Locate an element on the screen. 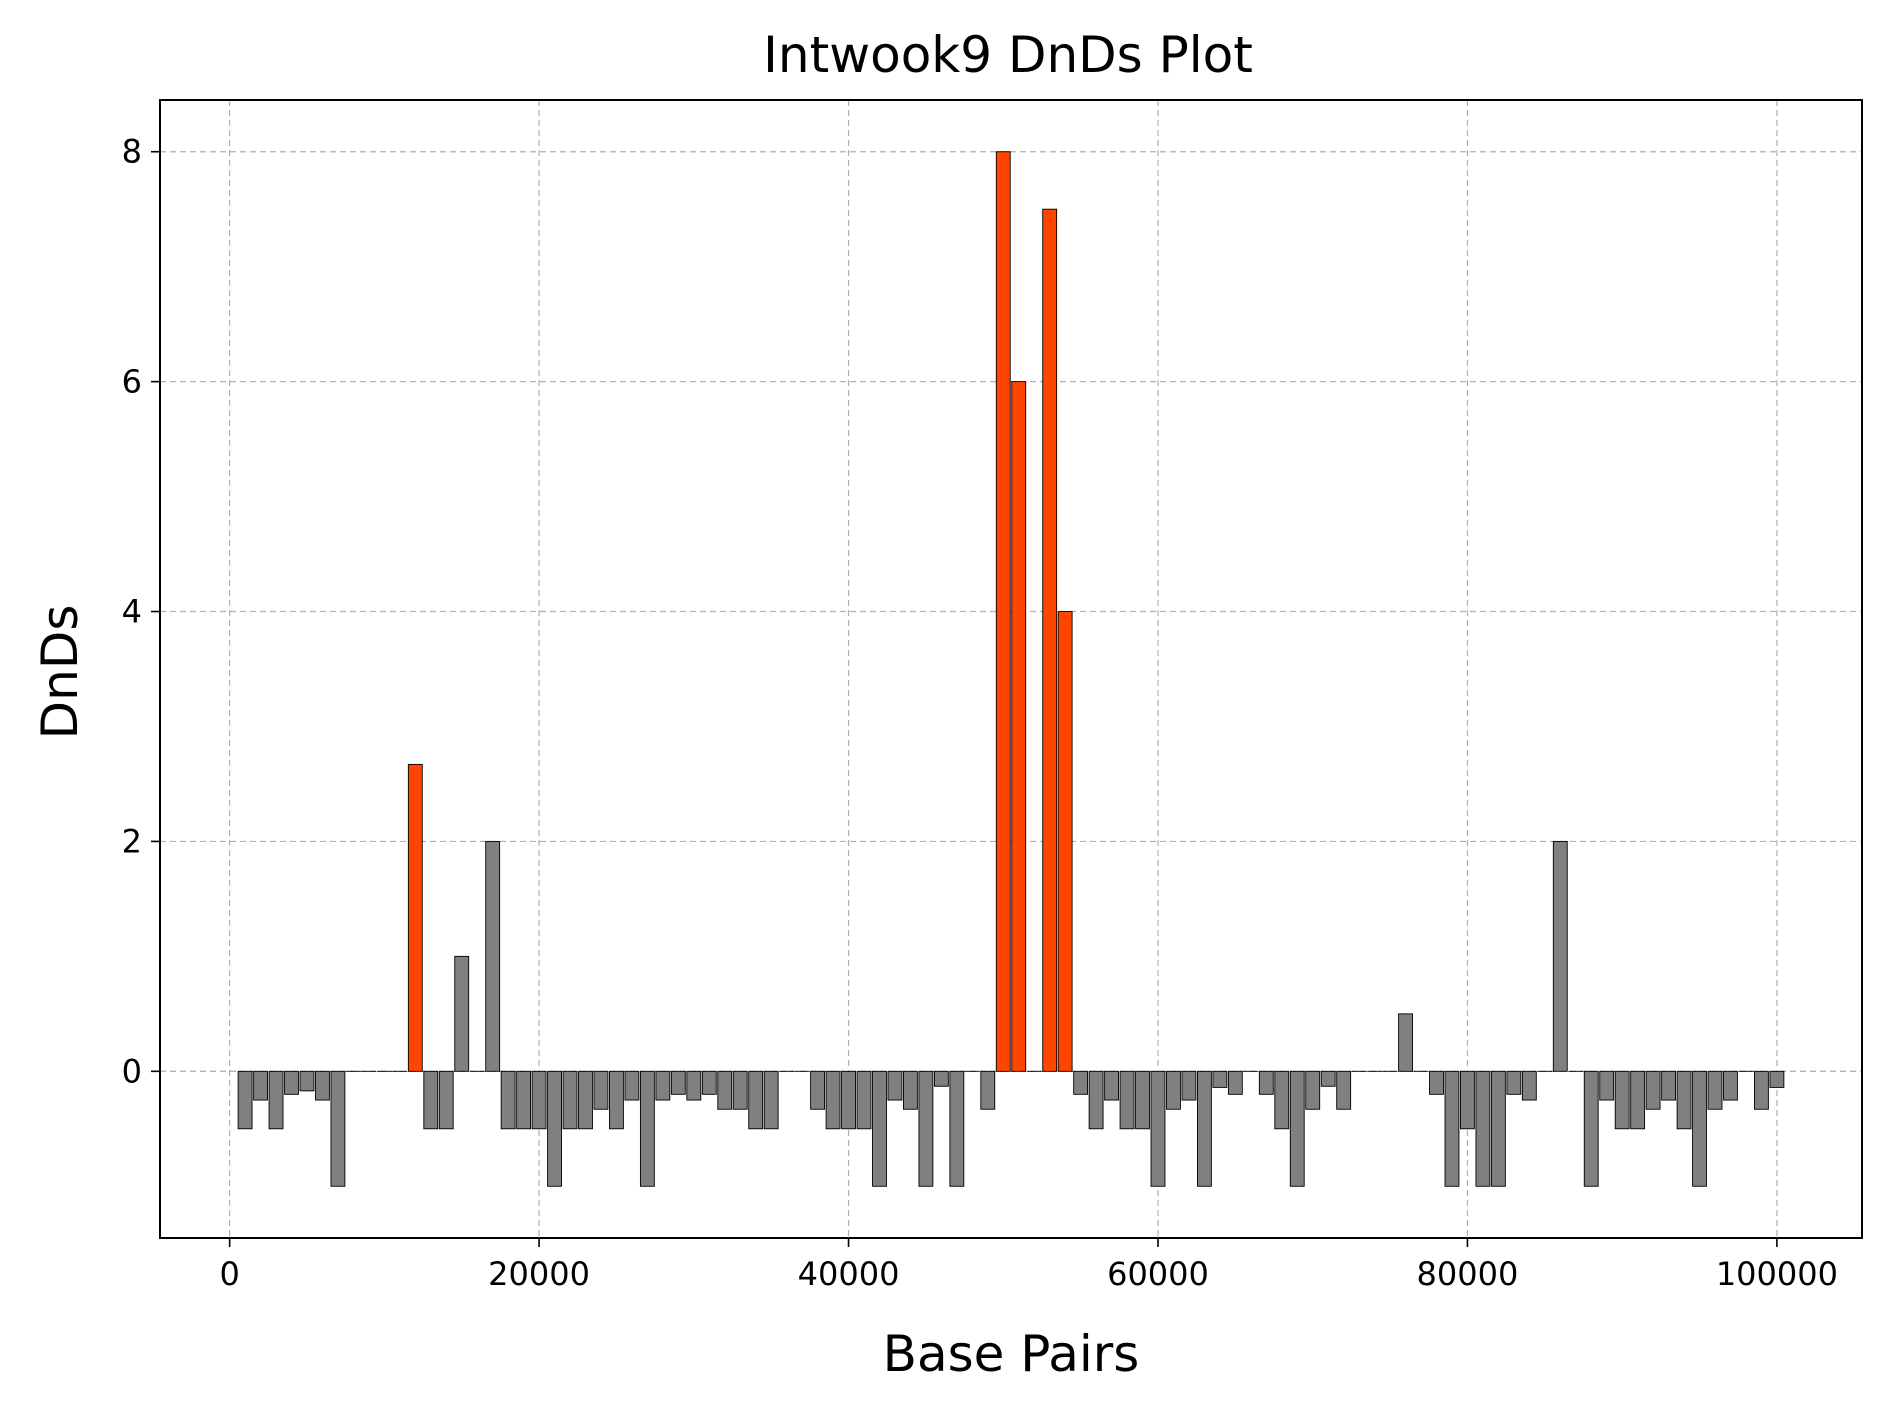  y-tick-label: 6 is located at coordinates (132, 382).